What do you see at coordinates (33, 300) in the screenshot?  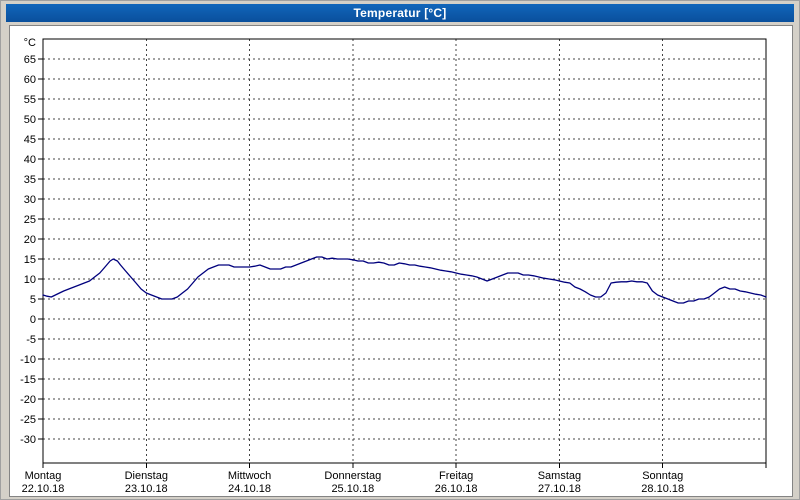 I see `svg-text: 5` at bounding box center [33, 300].